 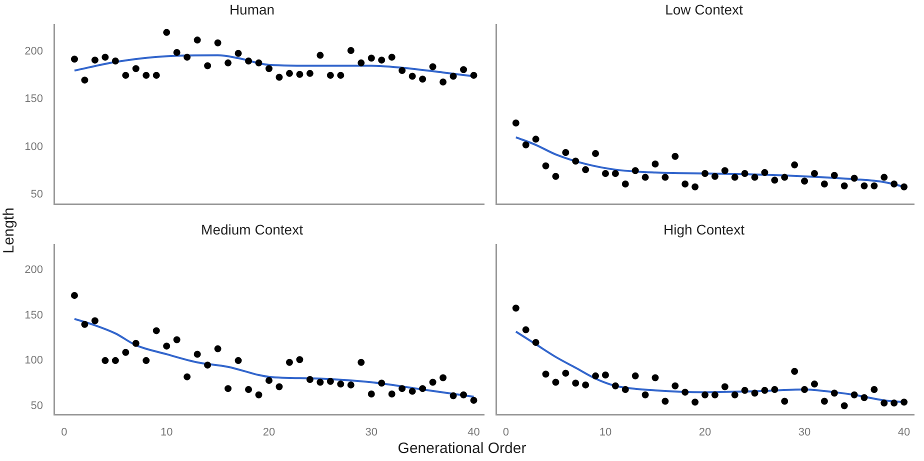 I want to click on x-axis-title: Generational Order, so click(x=462, y=448).